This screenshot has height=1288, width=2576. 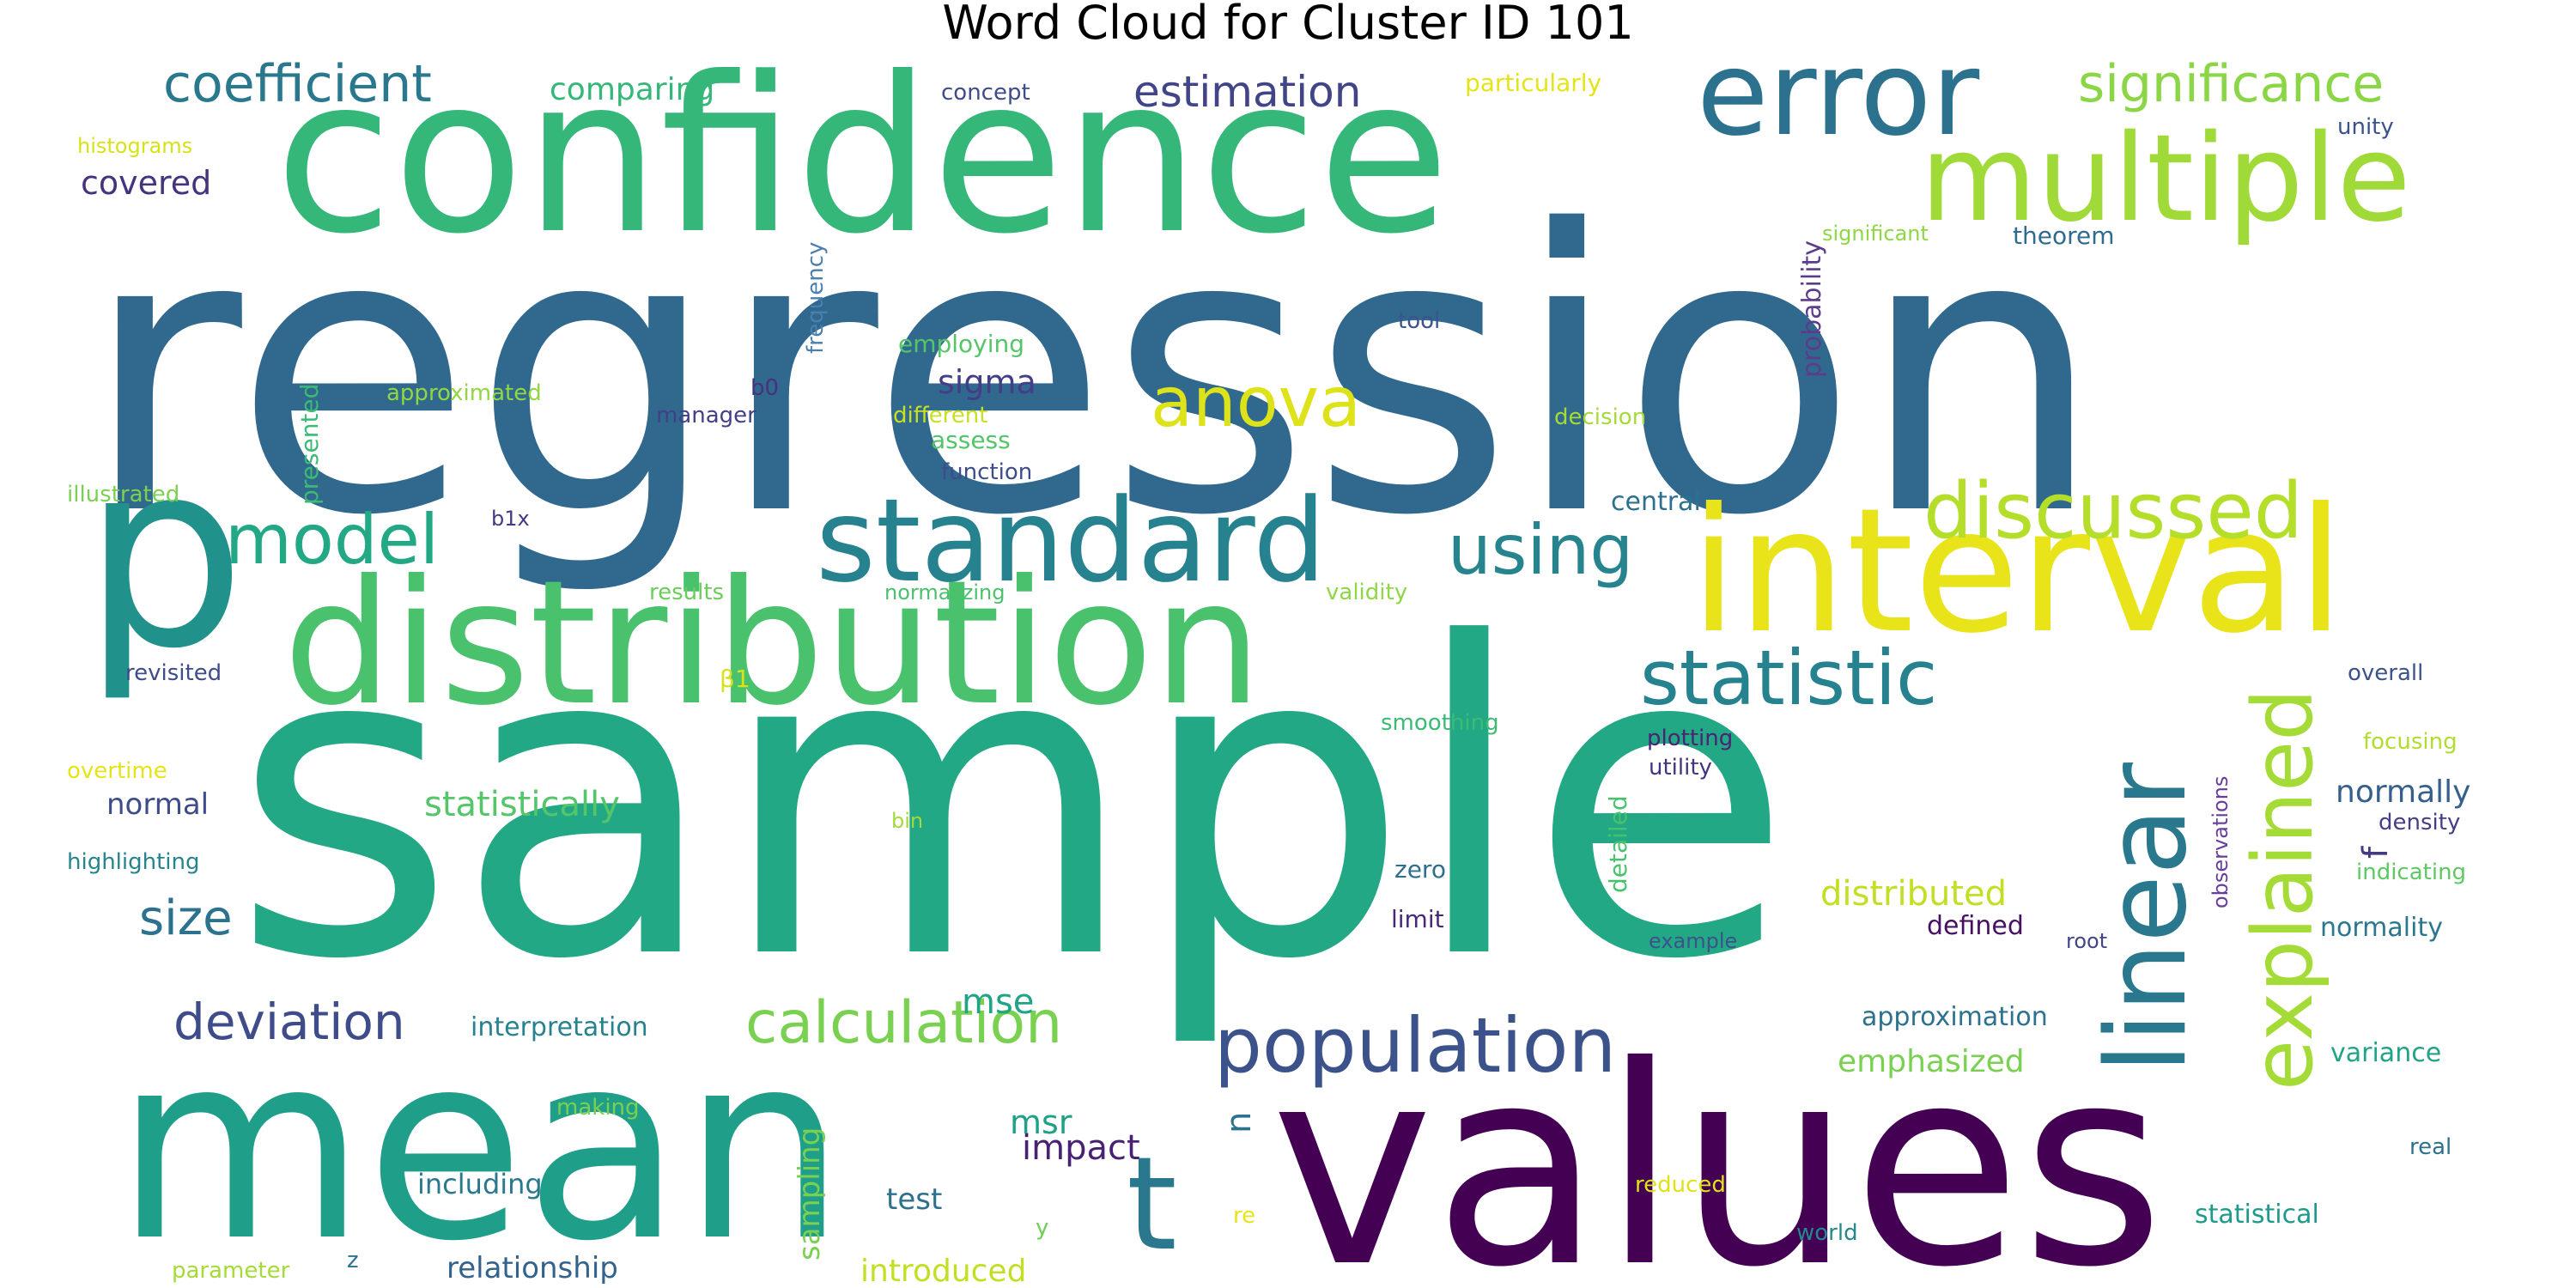 I want to click on word-using: using, so click(x=1540, y=550).